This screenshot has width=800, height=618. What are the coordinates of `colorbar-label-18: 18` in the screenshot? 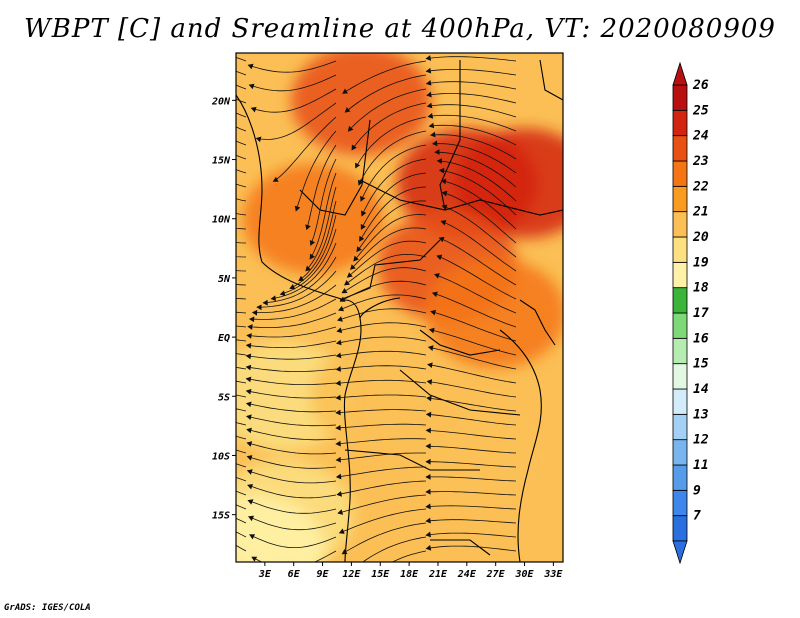 It's located at (701, 288).